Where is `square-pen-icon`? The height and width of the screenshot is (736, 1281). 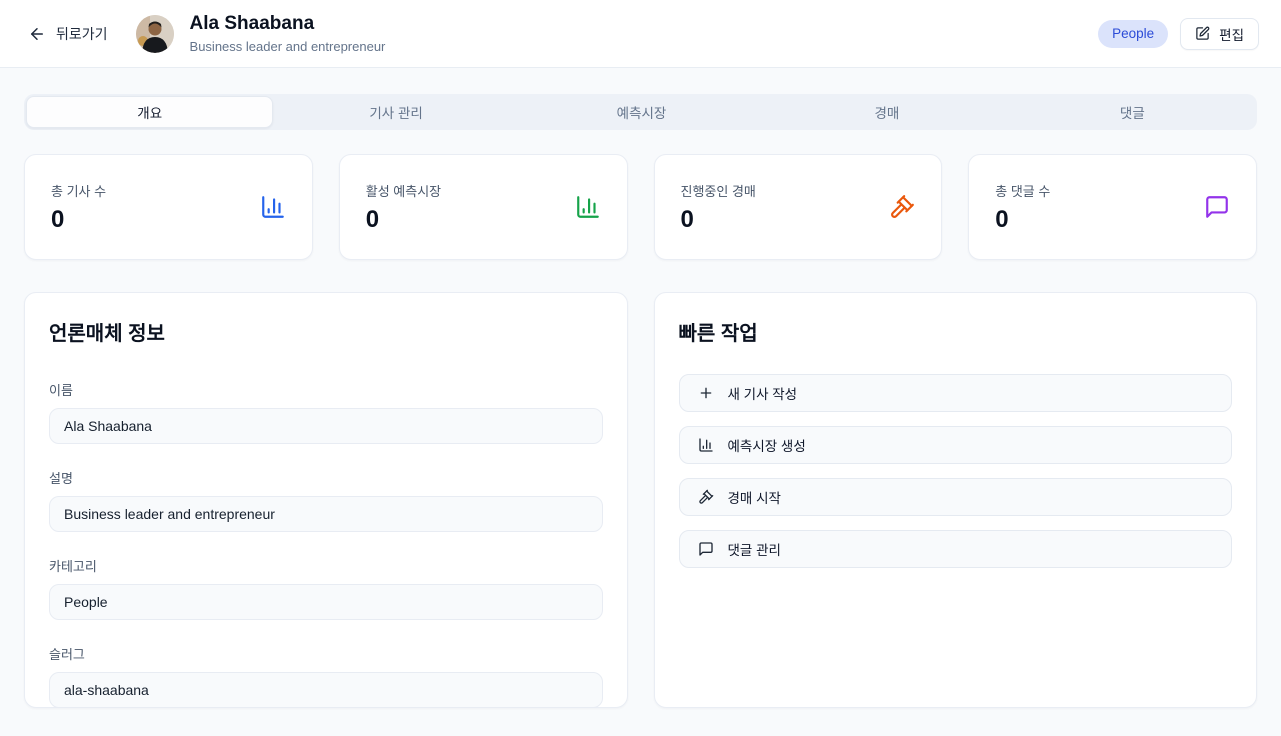
square-pen-icon is located at coordinates (1202, 33).